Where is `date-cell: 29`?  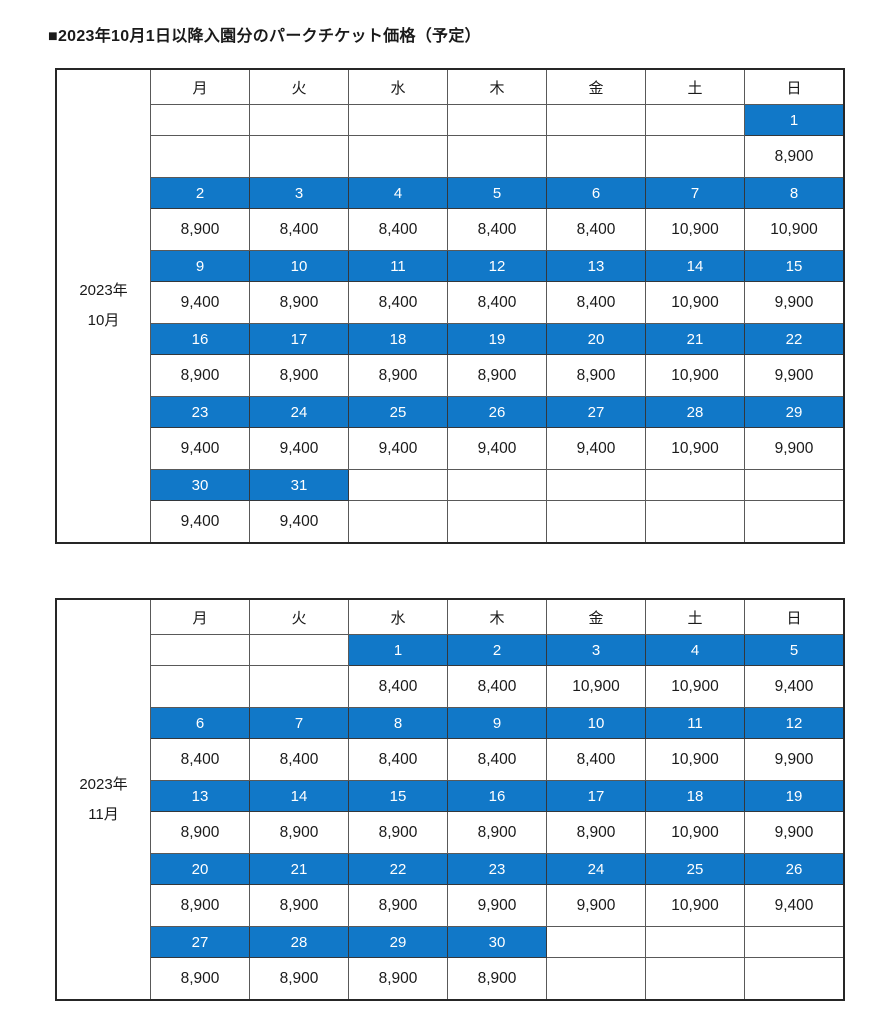 date-cell: 29 is located at coordinates (398, 942).